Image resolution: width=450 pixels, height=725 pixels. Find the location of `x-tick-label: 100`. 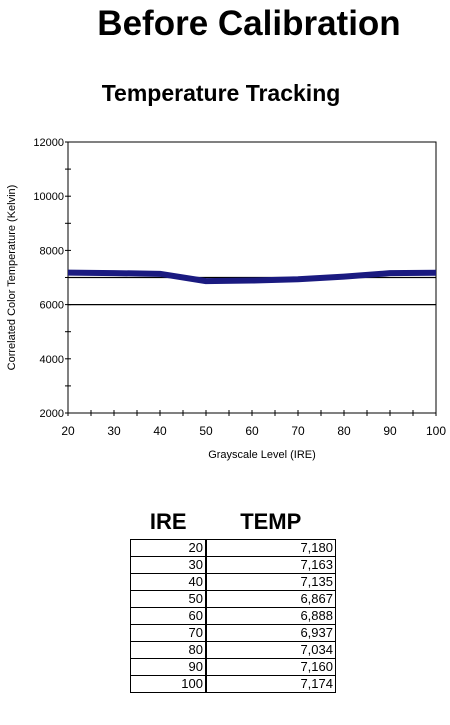

x-tick-label: 100 is located at coordinates (436, 431).